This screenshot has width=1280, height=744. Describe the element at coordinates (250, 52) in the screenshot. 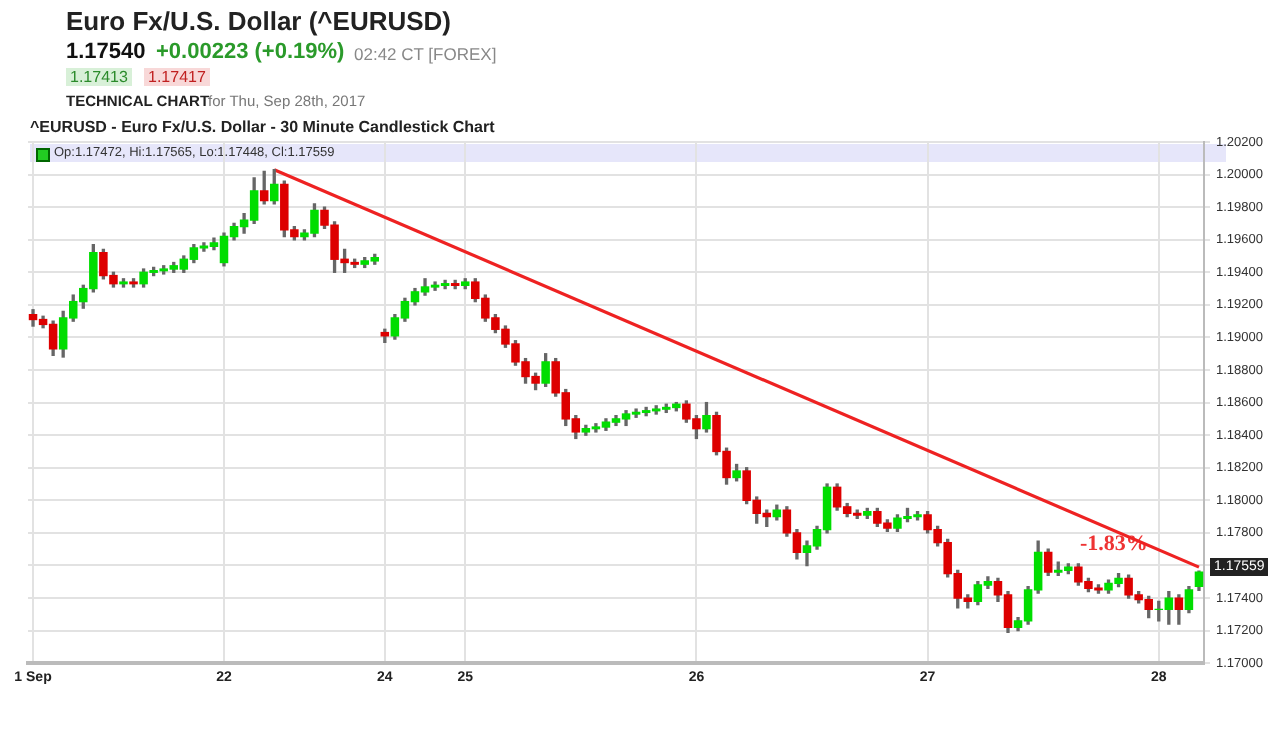

I see `text: +0.00223 (+0.19%)` at that location.